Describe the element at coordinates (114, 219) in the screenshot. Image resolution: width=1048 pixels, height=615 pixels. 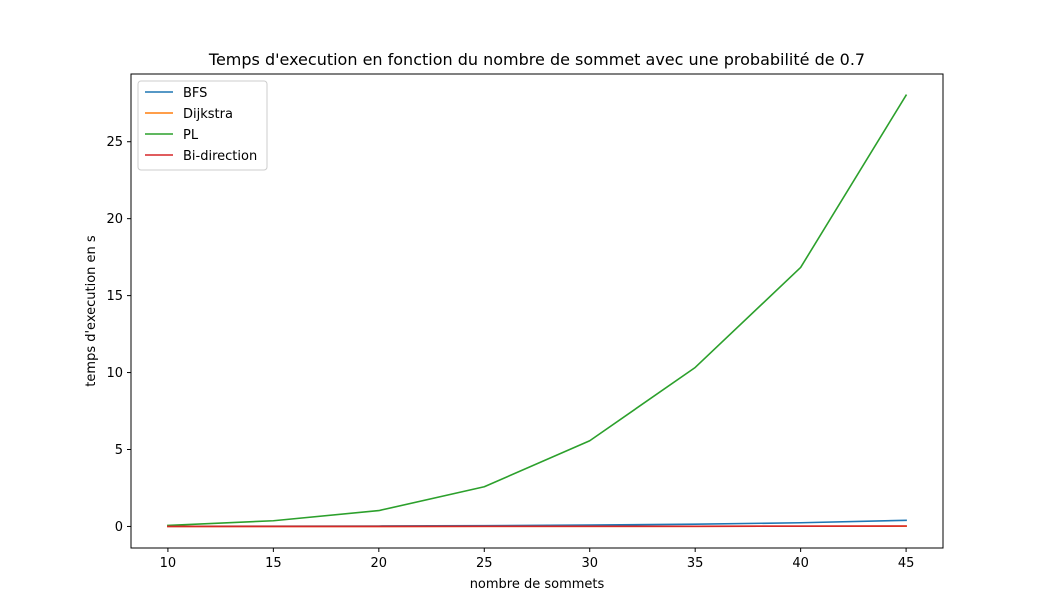
I see `y-tick-label: 20` at that location.